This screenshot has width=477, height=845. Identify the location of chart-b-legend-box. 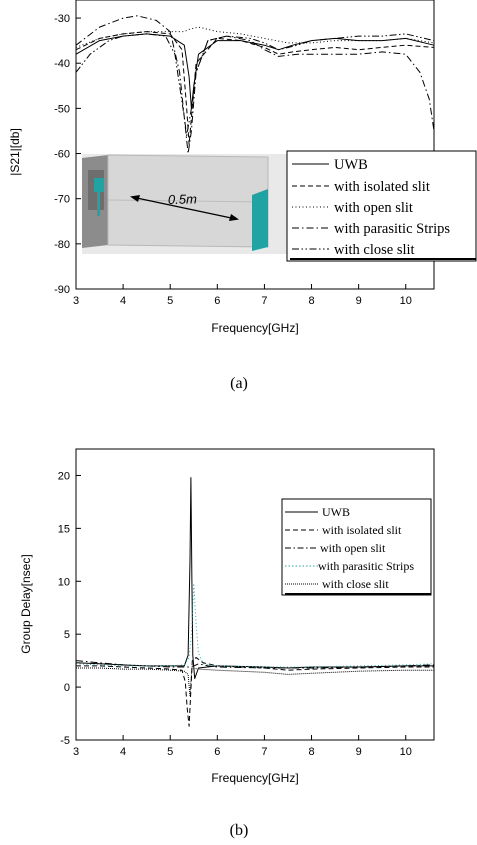
(356, 547).